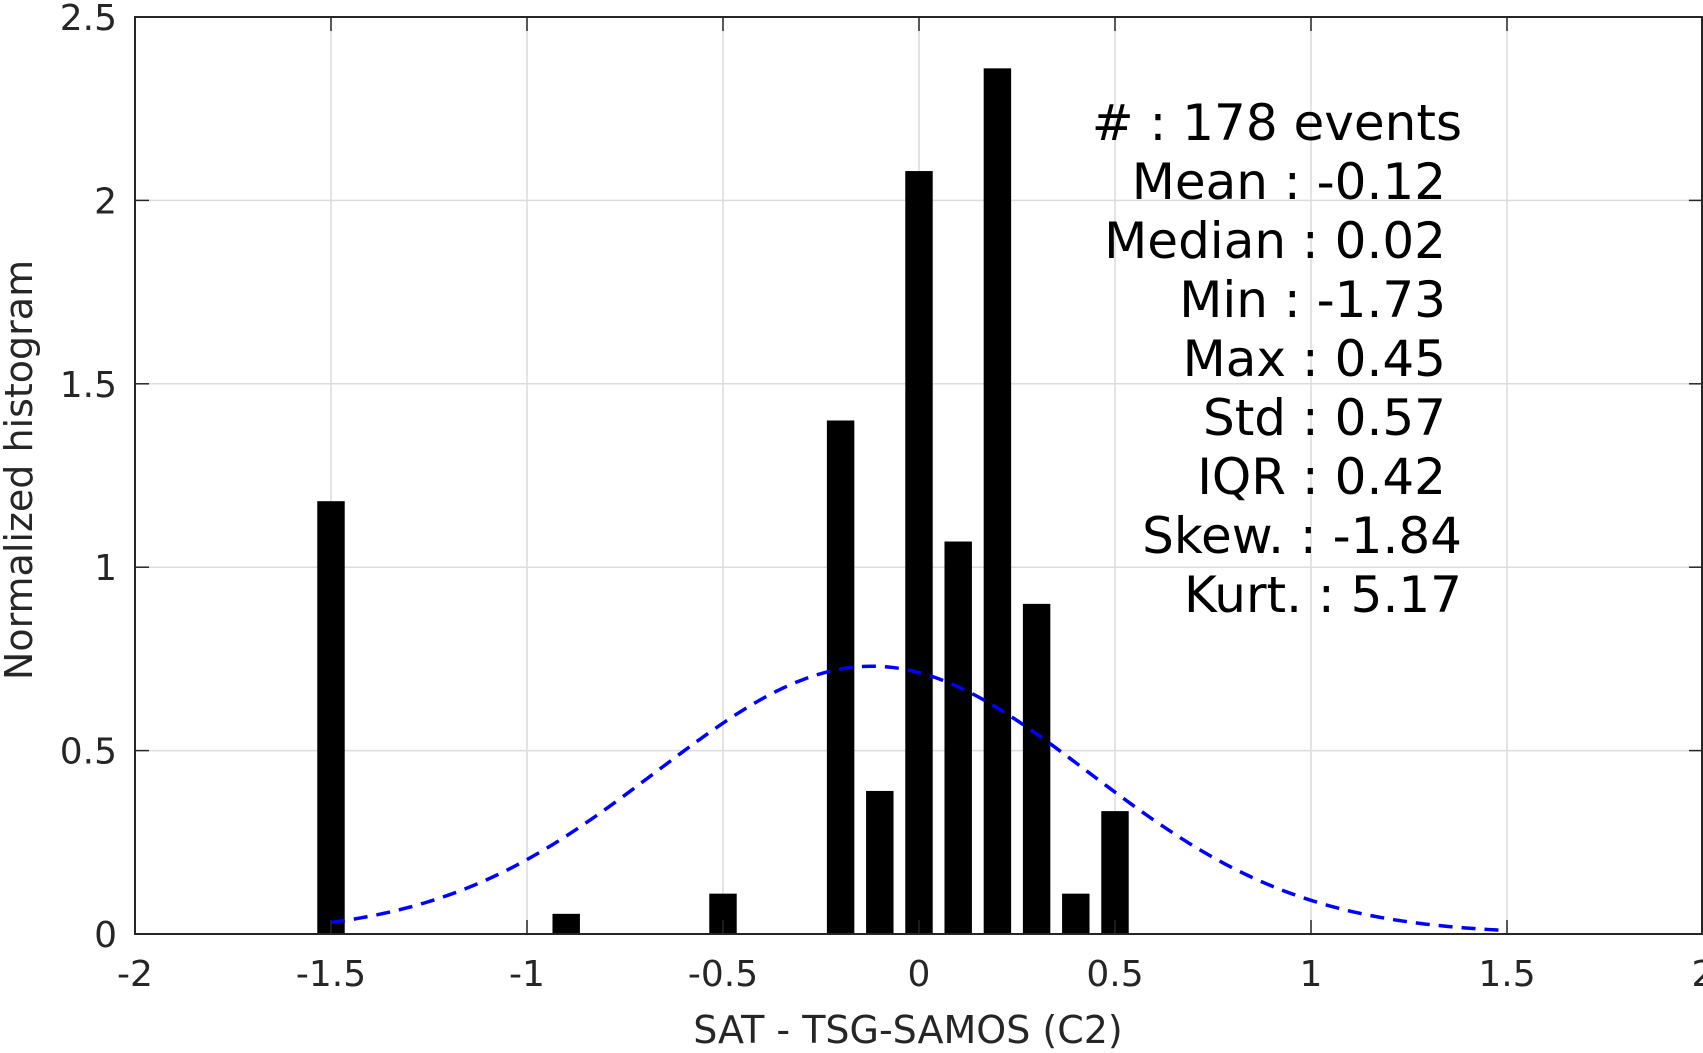  Describe the element at coordinates (331, 974) in the screenshot. I see `x-tick-label: -1.5` at that location.